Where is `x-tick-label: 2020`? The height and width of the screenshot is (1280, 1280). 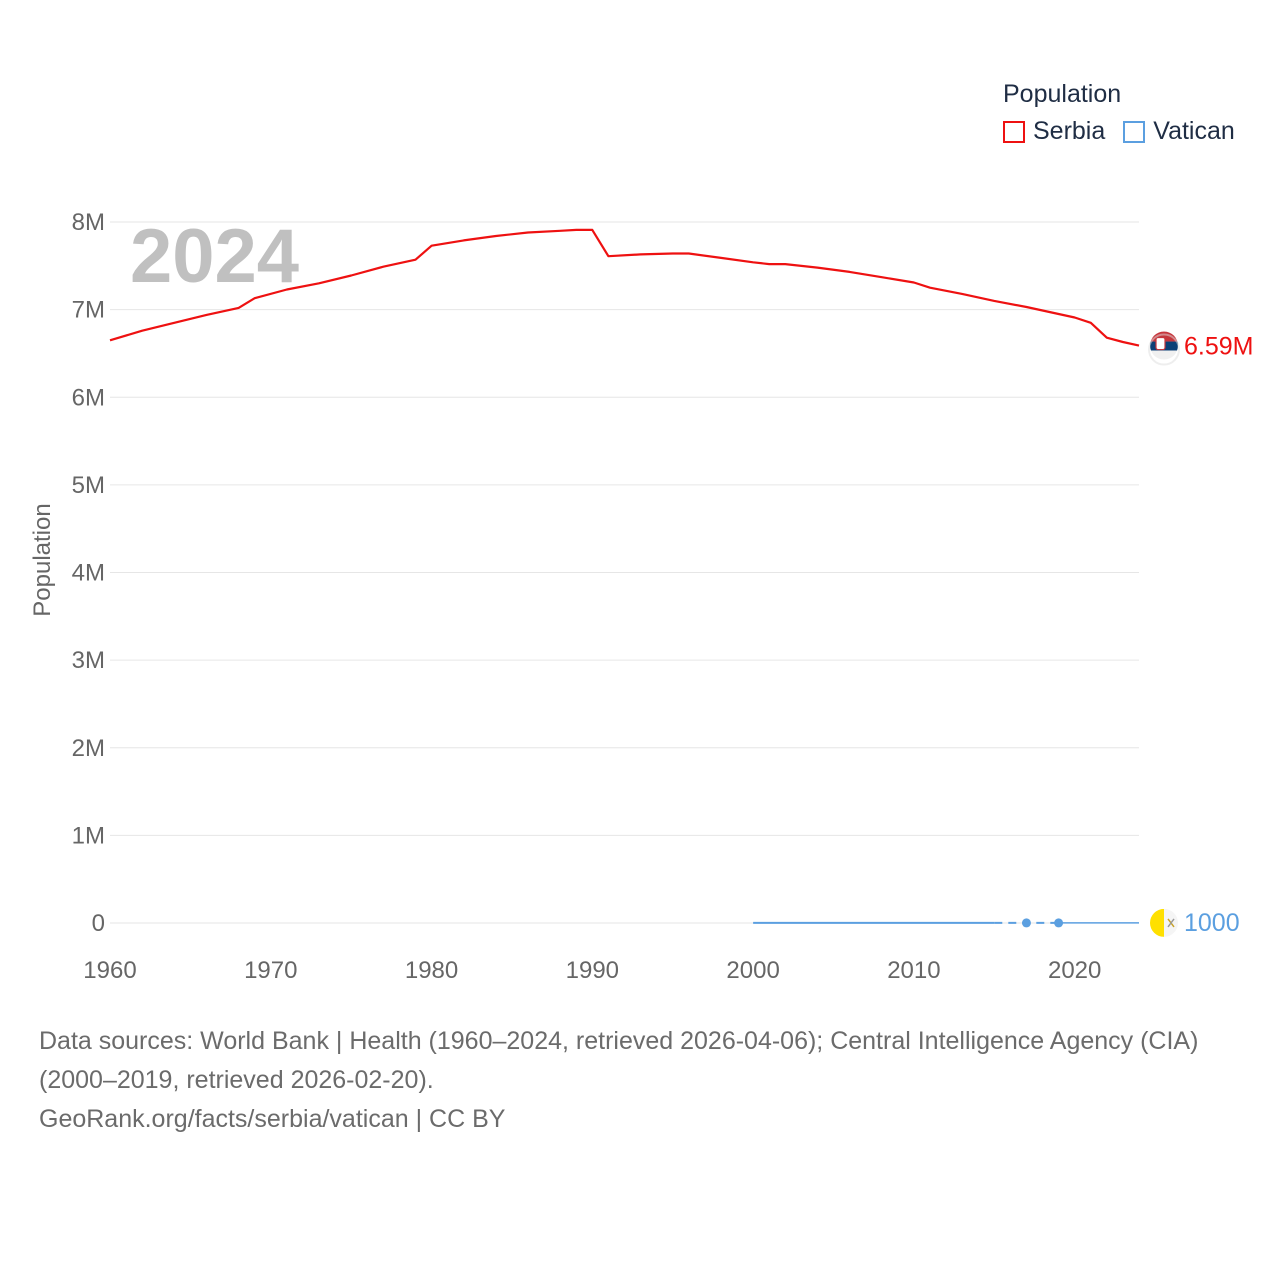
x-tick-label: 2020 is located at coordinates (1074, 970).